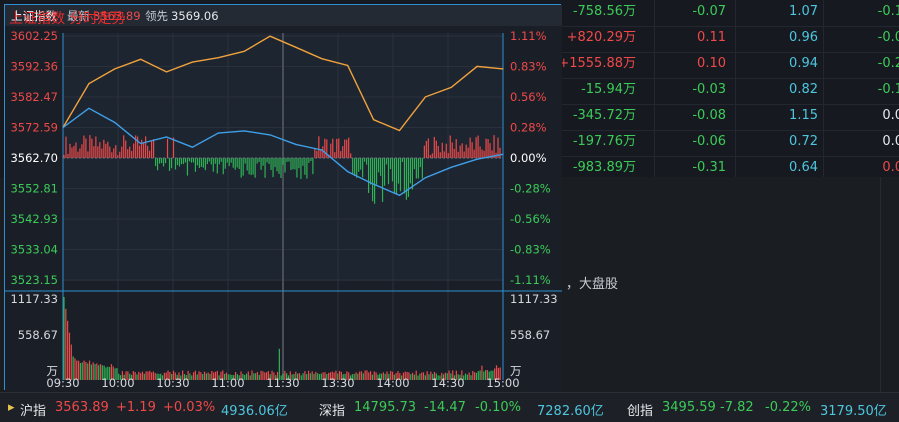 Image resolution: width=899 pixels, height=422 pixels. Describe the element at coordinates (136, 407) in the screenshot. I see `sh-index-change: +1.19` at that location.